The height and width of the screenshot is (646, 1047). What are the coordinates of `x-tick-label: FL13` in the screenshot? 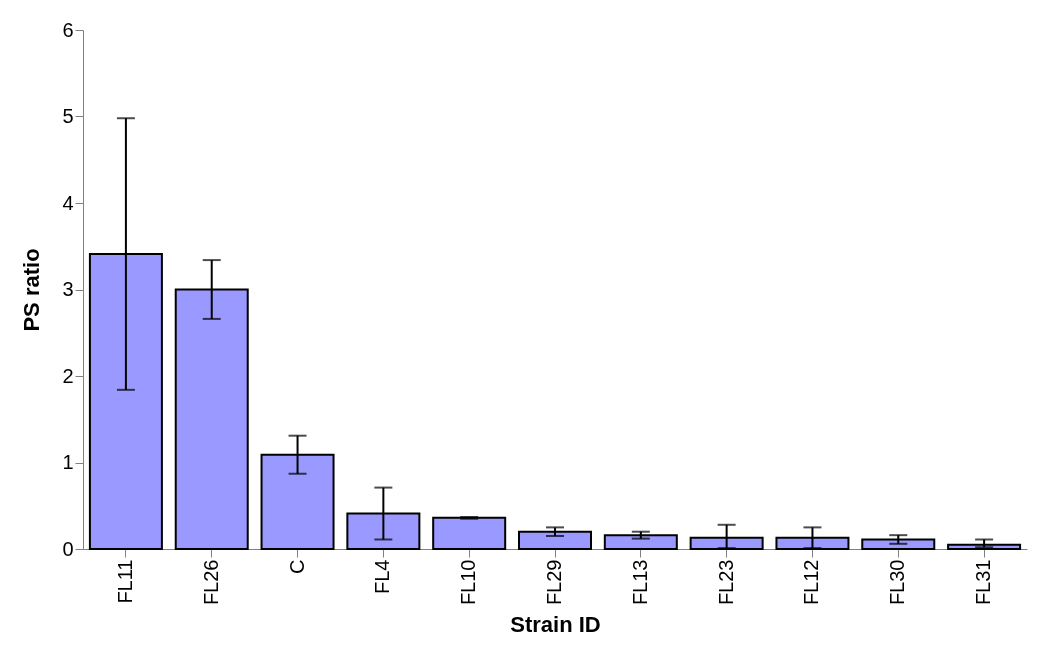 It's located at (639, 582).